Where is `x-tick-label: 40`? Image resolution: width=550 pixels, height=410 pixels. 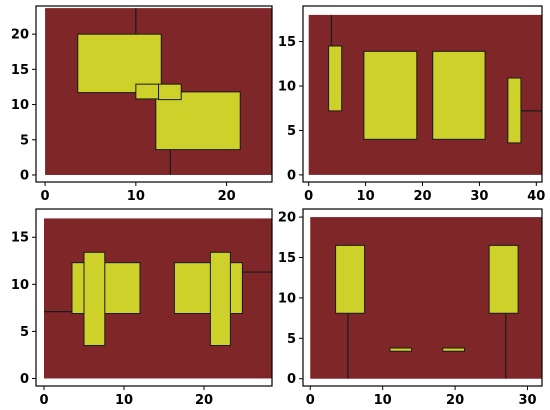 x-tick-label: 40 is located at coordinates (536, 196).